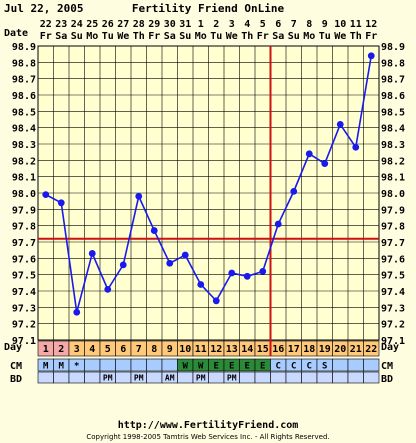 This screenshot has height=443, width=416. What do you see at coordinates (108, 349) in the screenshot?
I see `cycle-day-number: 5` at bounding box center [108, 349].